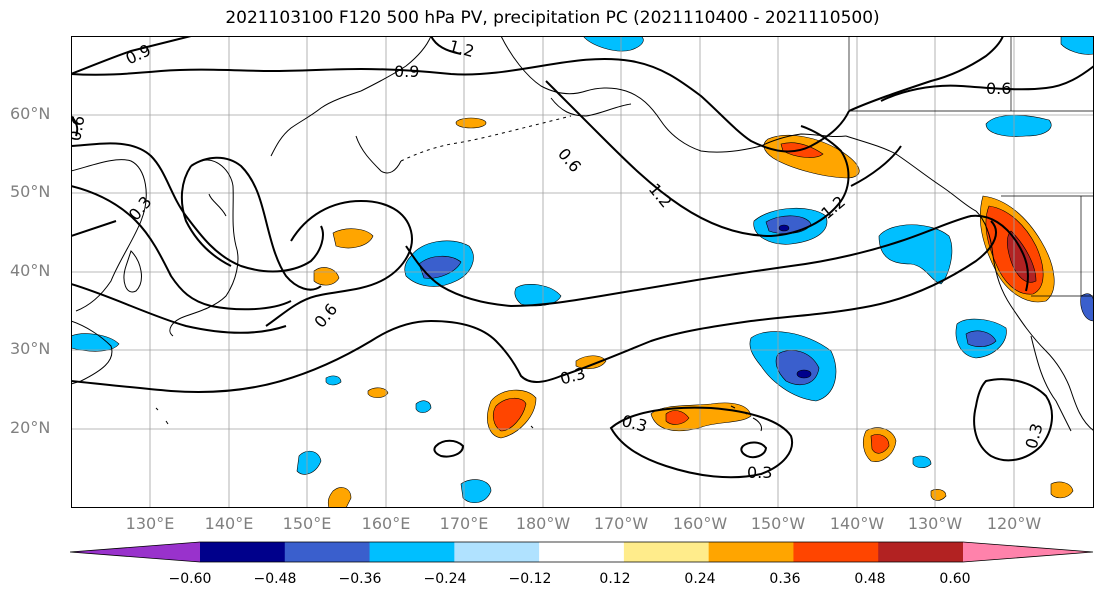 This screenshot has width=1105, height=601. What do you see at coordinates (360, 579) in the screenshot?
I see `colorbar-tick-label: −0.36` at bounding box center [360, 579].